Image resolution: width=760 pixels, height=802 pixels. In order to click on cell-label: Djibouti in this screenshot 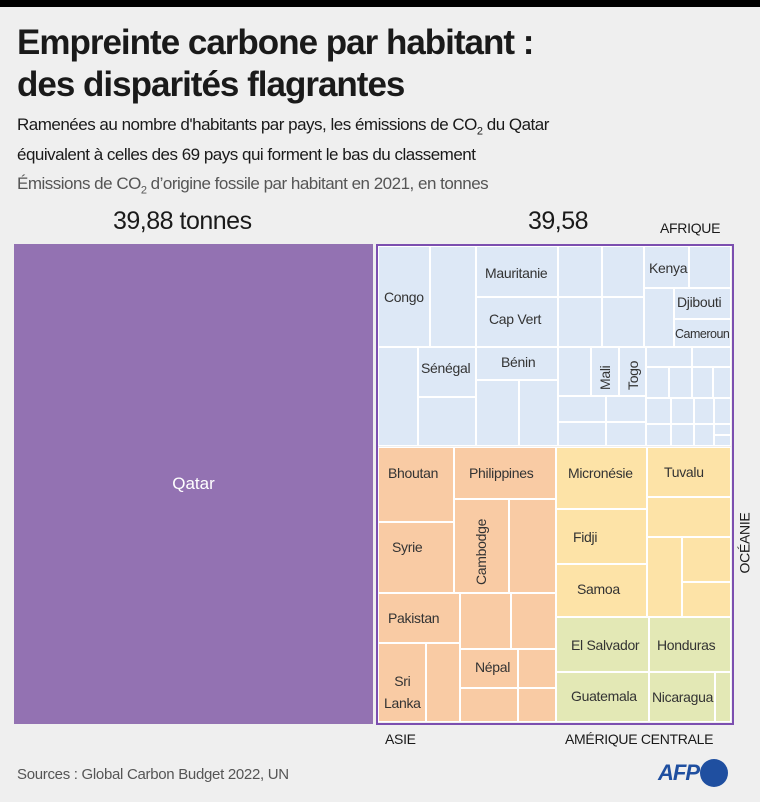, I will do `click(699, 302)`.